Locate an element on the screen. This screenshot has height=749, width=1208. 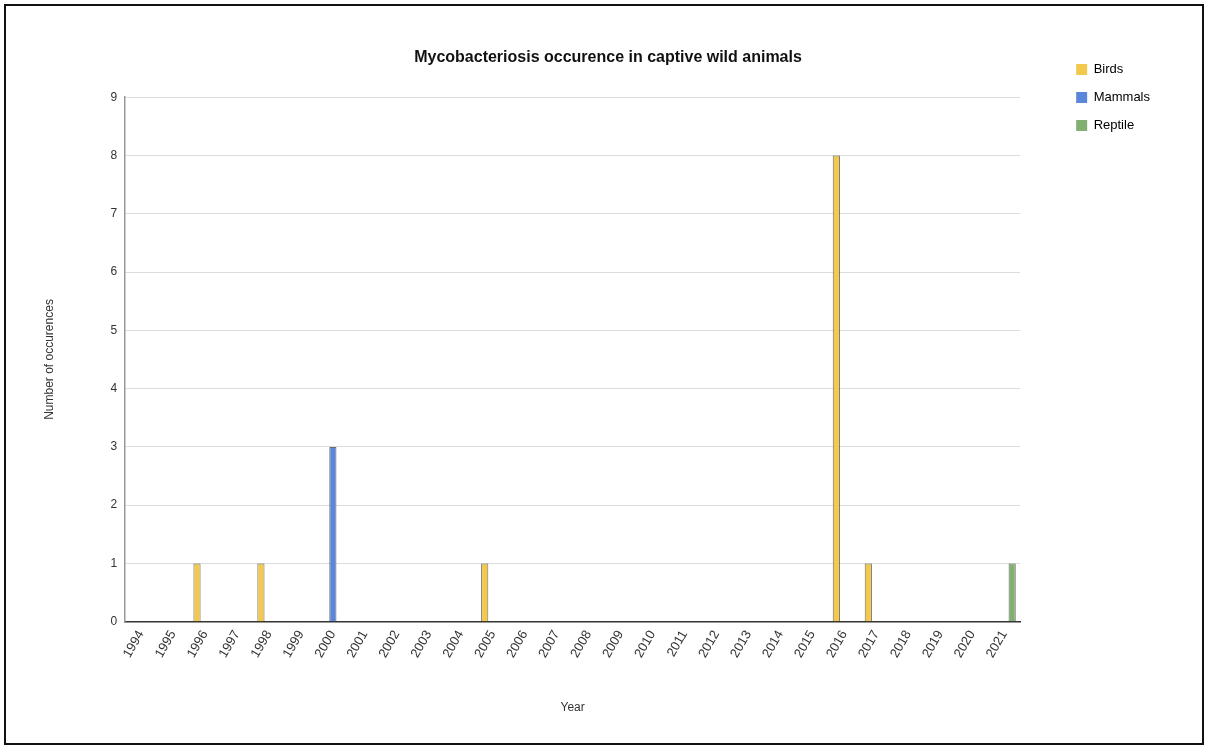
y-tick-label: 9 is located at coordinates (114, 96).